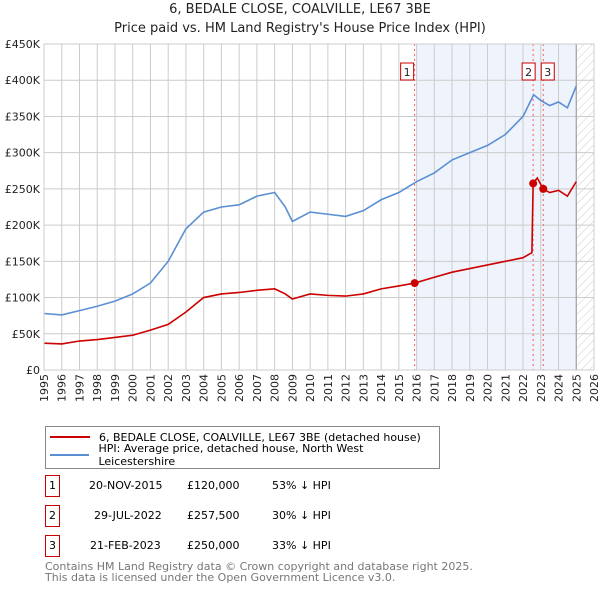 This screenshot has width=600, height=590. What do you see at coordinates (275, 388) in the screenshot?
I see `x-tick-label: 2008` at bounding box center [275, 388].